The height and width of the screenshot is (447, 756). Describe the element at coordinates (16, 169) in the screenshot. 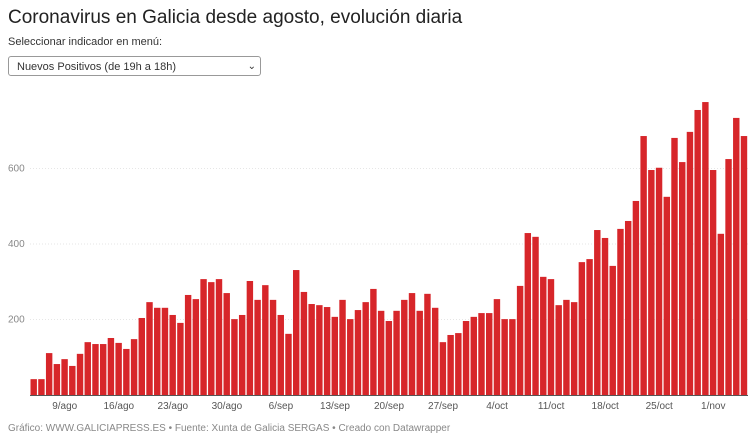

I see `y-tick-label: 600` at that location.